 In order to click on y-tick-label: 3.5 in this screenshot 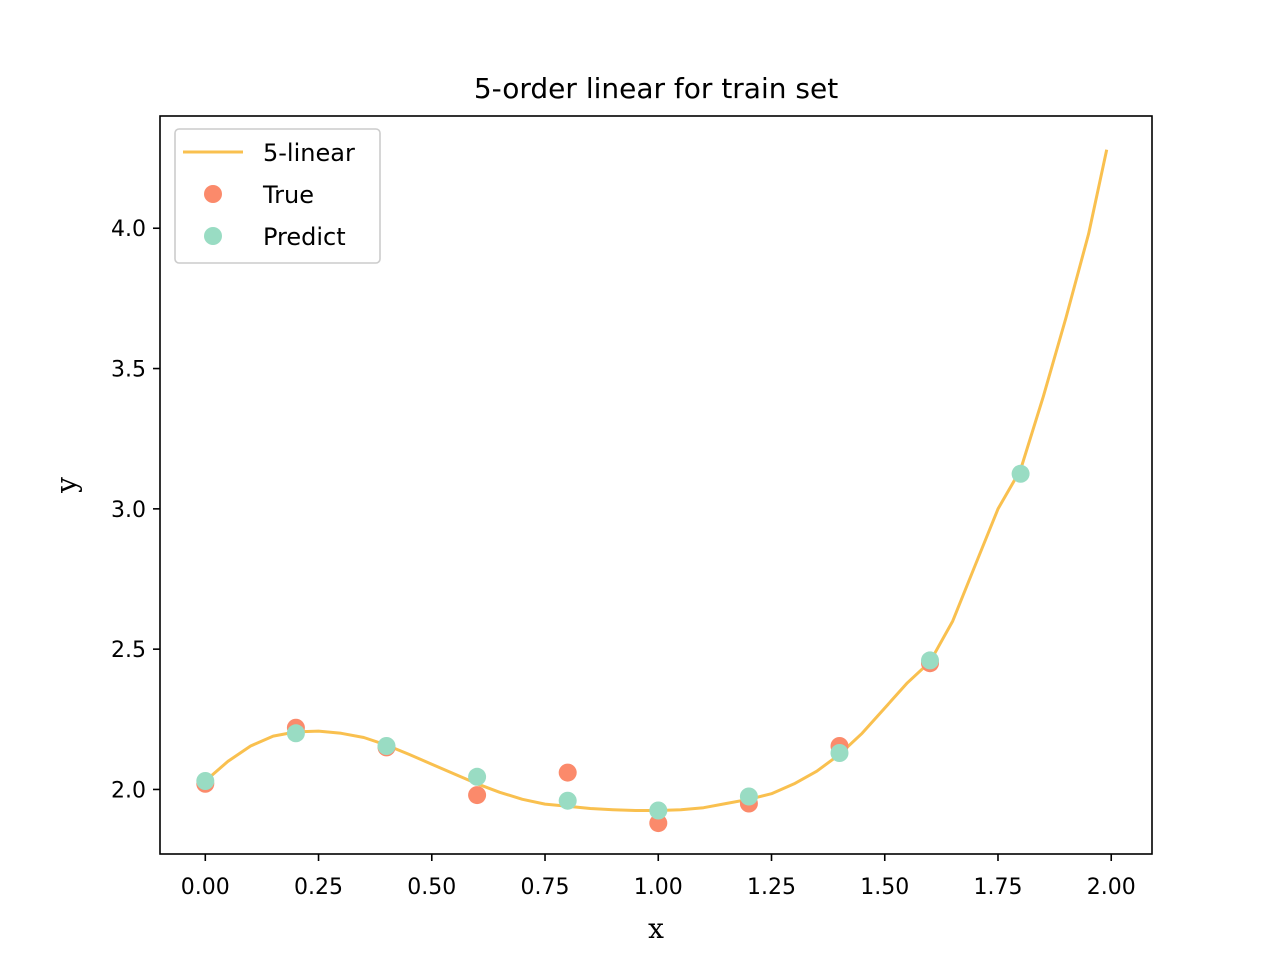, I will do `click(128, 370)`.